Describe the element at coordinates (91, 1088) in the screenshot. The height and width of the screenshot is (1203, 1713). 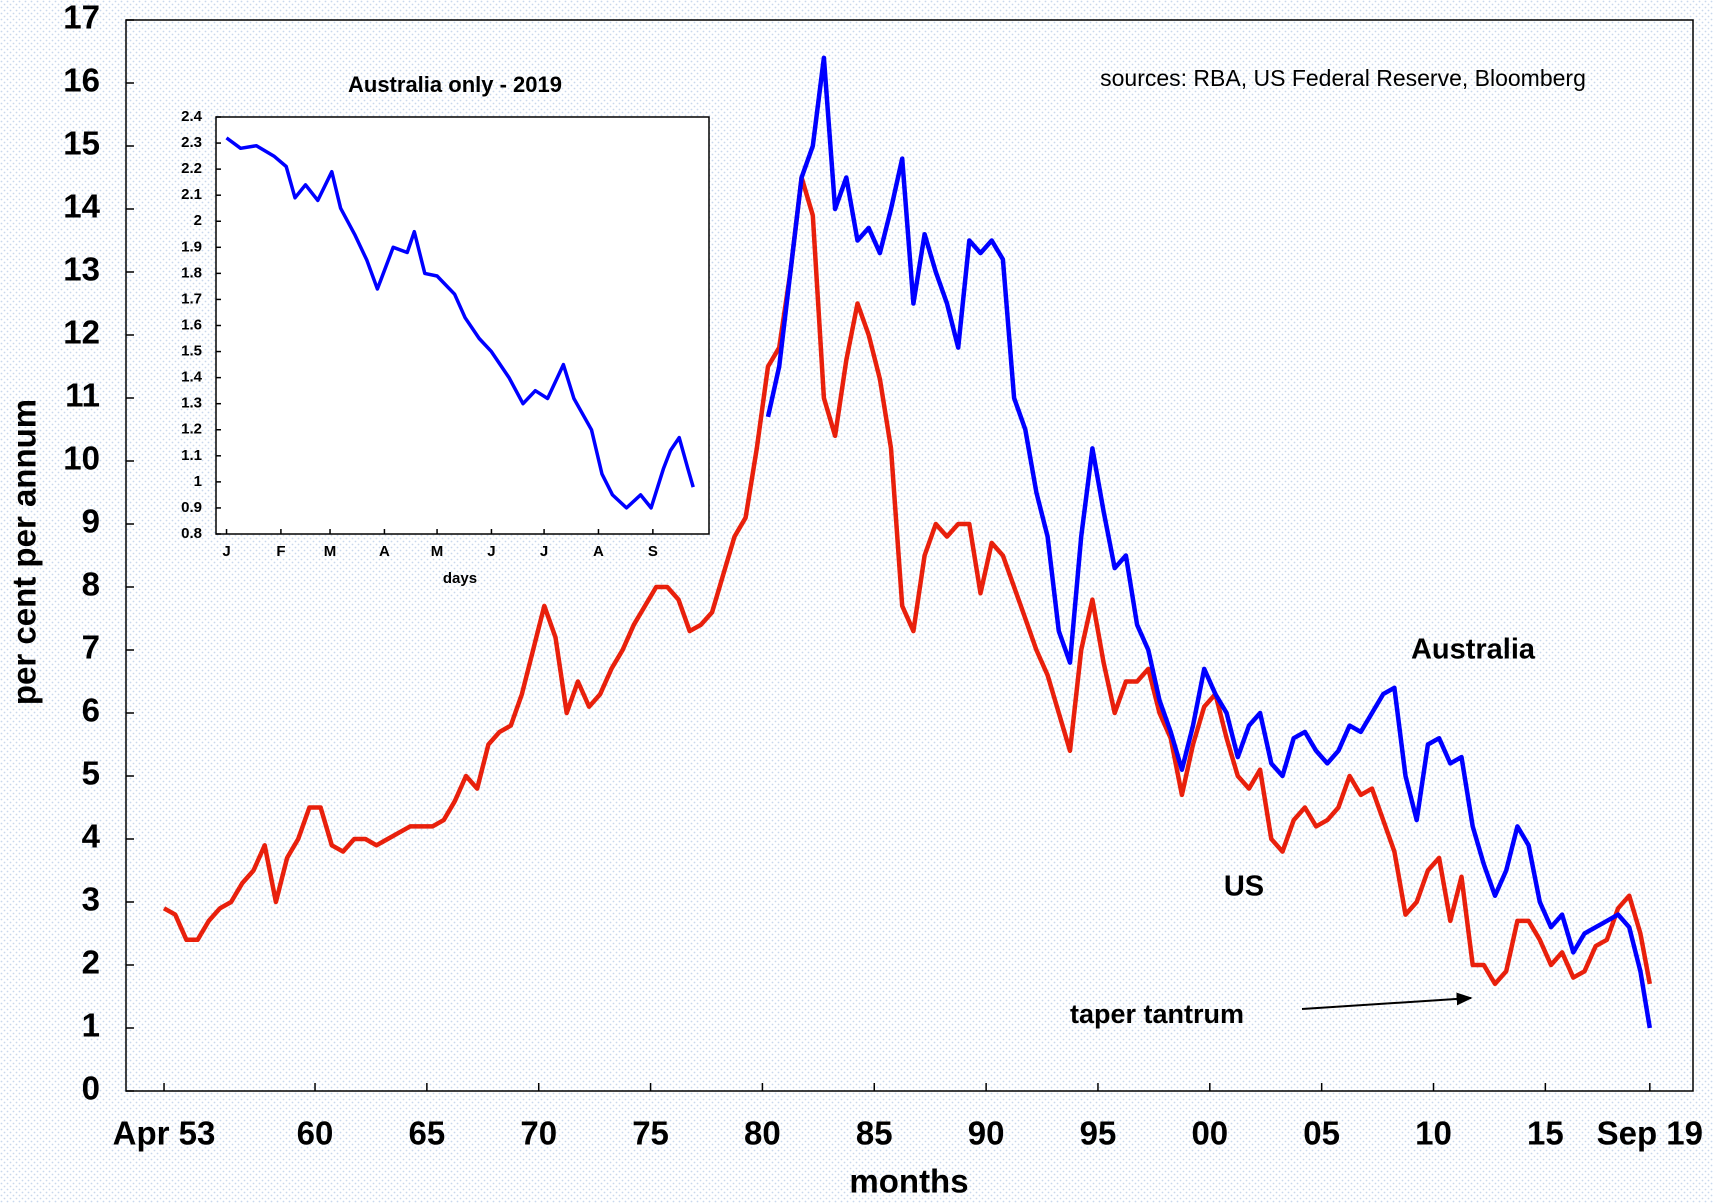
I see `y-tick-label: 0` at that location.